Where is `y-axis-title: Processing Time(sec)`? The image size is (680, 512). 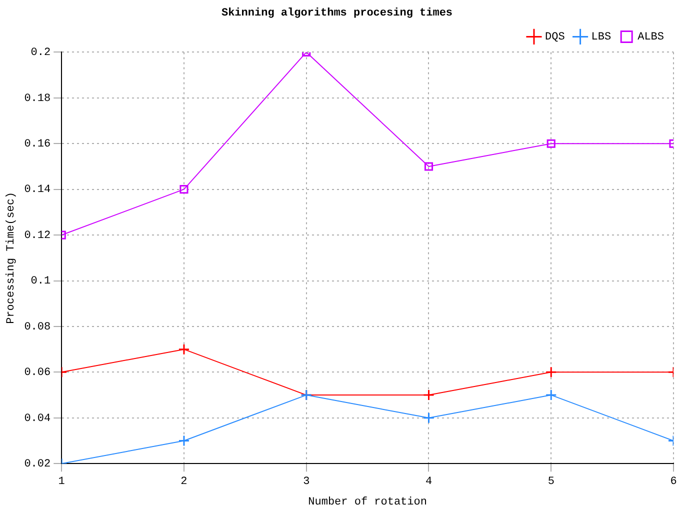
y-axis-title: Processing Time(sec) is located at coordinates (12, 258).